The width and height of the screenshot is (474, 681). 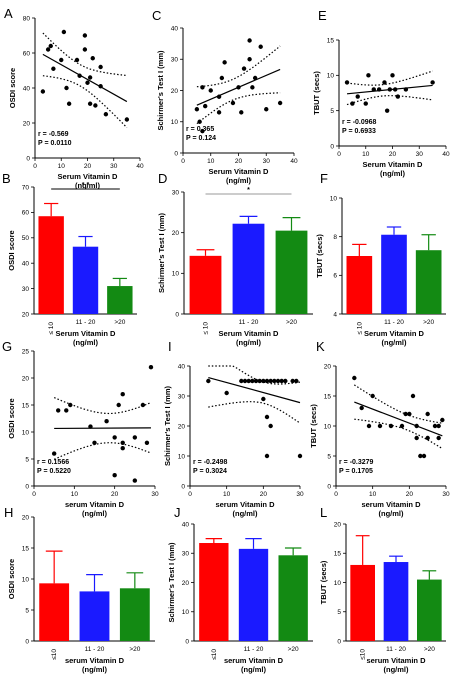 I want to click on y-tick-label: 50, so click(x=26, y=238).